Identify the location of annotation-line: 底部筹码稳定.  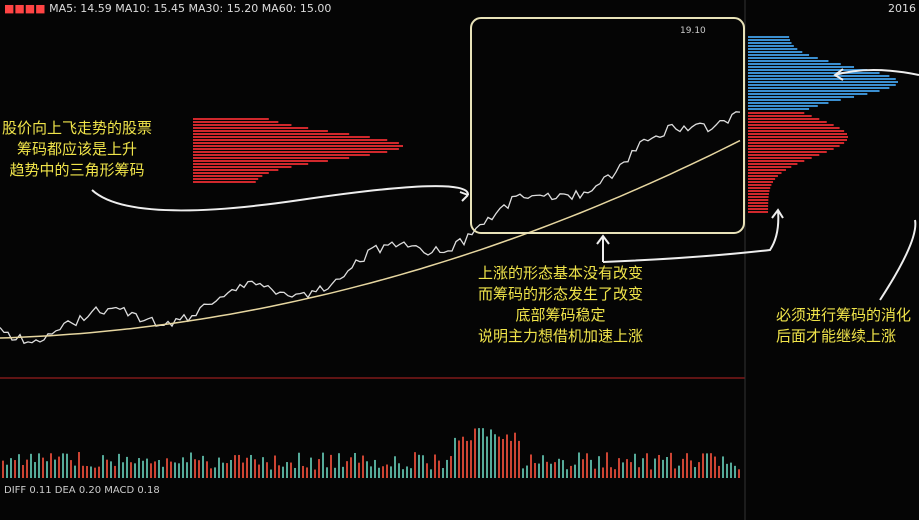
(560, 315).